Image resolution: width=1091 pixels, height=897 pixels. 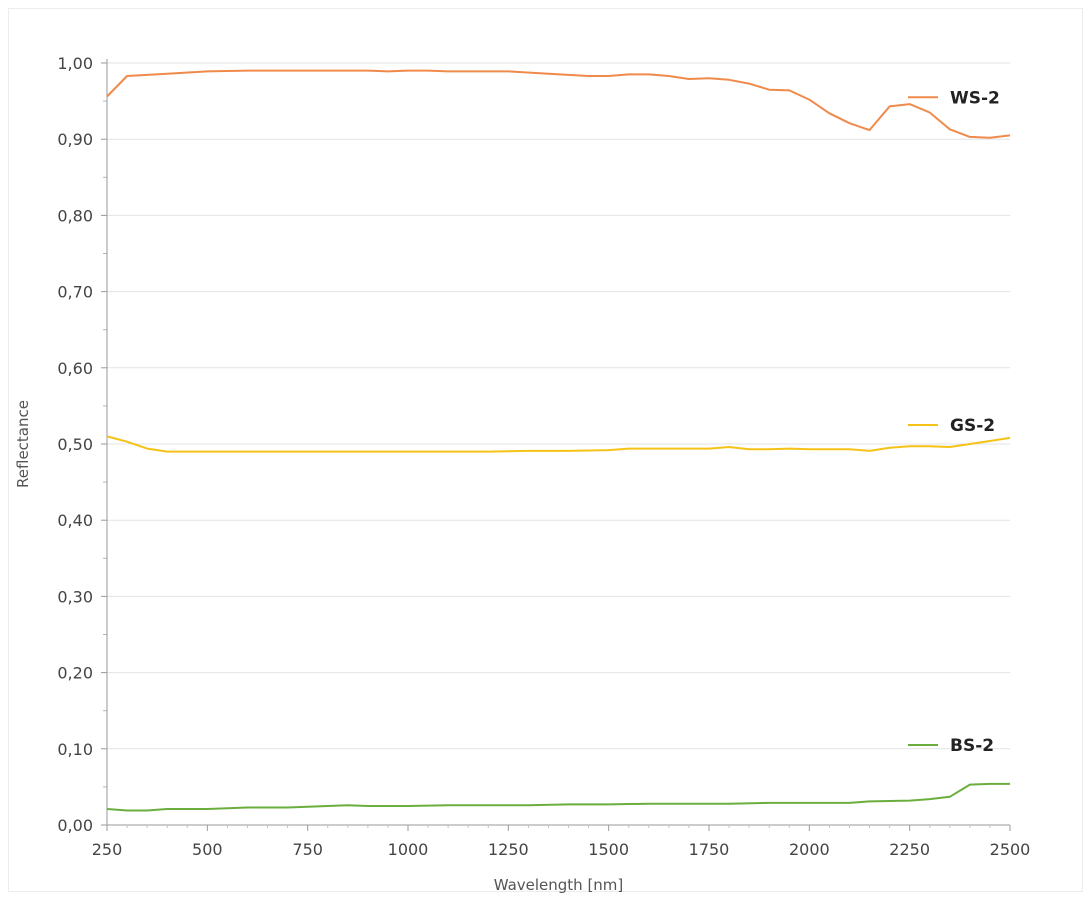 What do you see at coordinates (207, 849) in the screenshot?
I see `x-tick-label: 500` at bounding box center [207, 849].